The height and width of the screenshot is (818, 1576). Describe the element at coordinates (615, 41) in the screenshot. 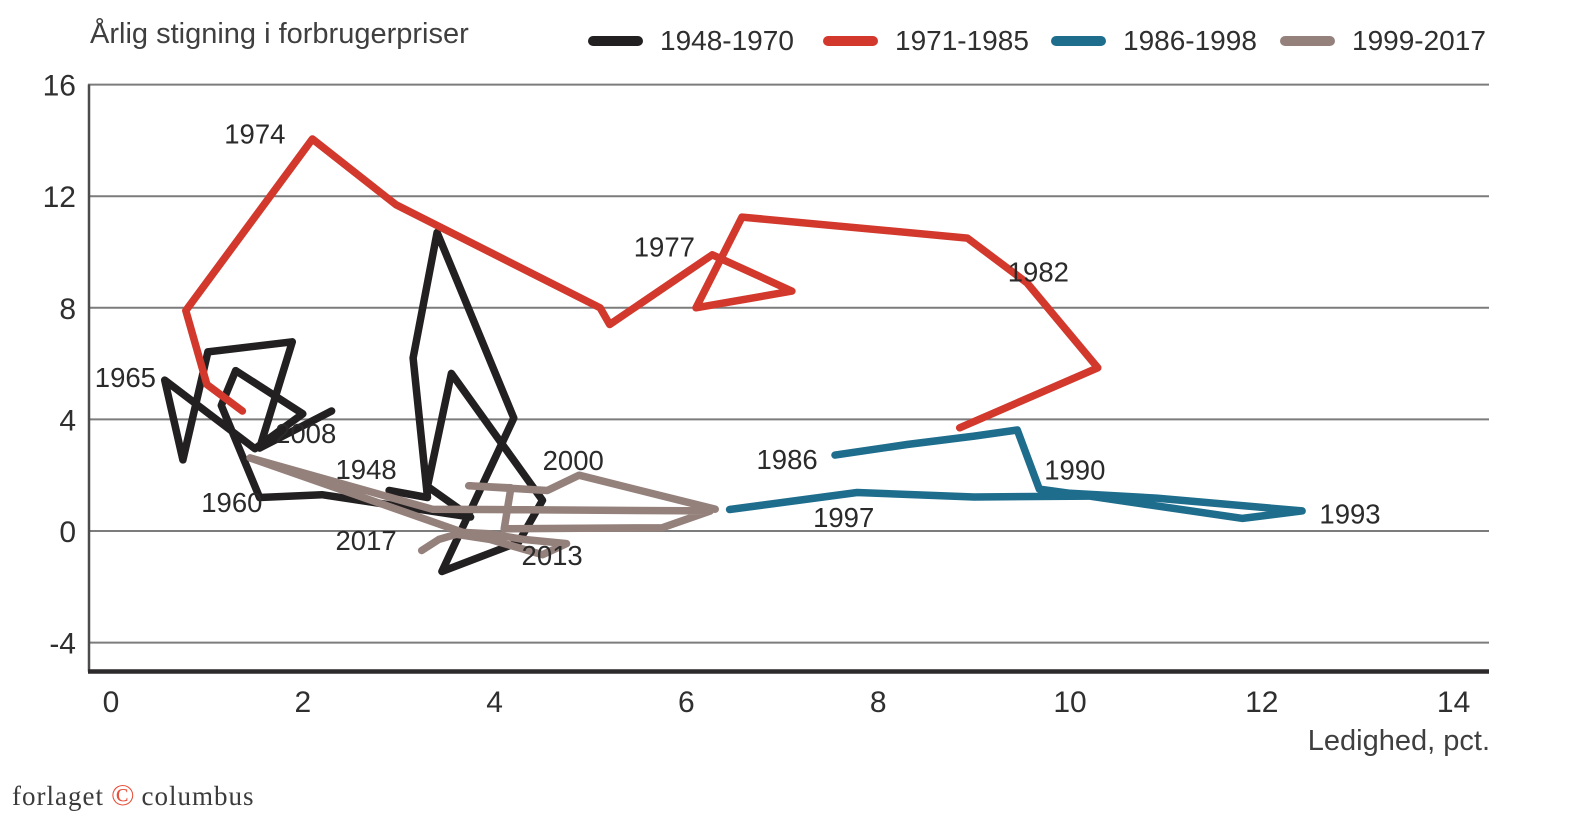

I see `legend-swatch-1948-1970` at that location.